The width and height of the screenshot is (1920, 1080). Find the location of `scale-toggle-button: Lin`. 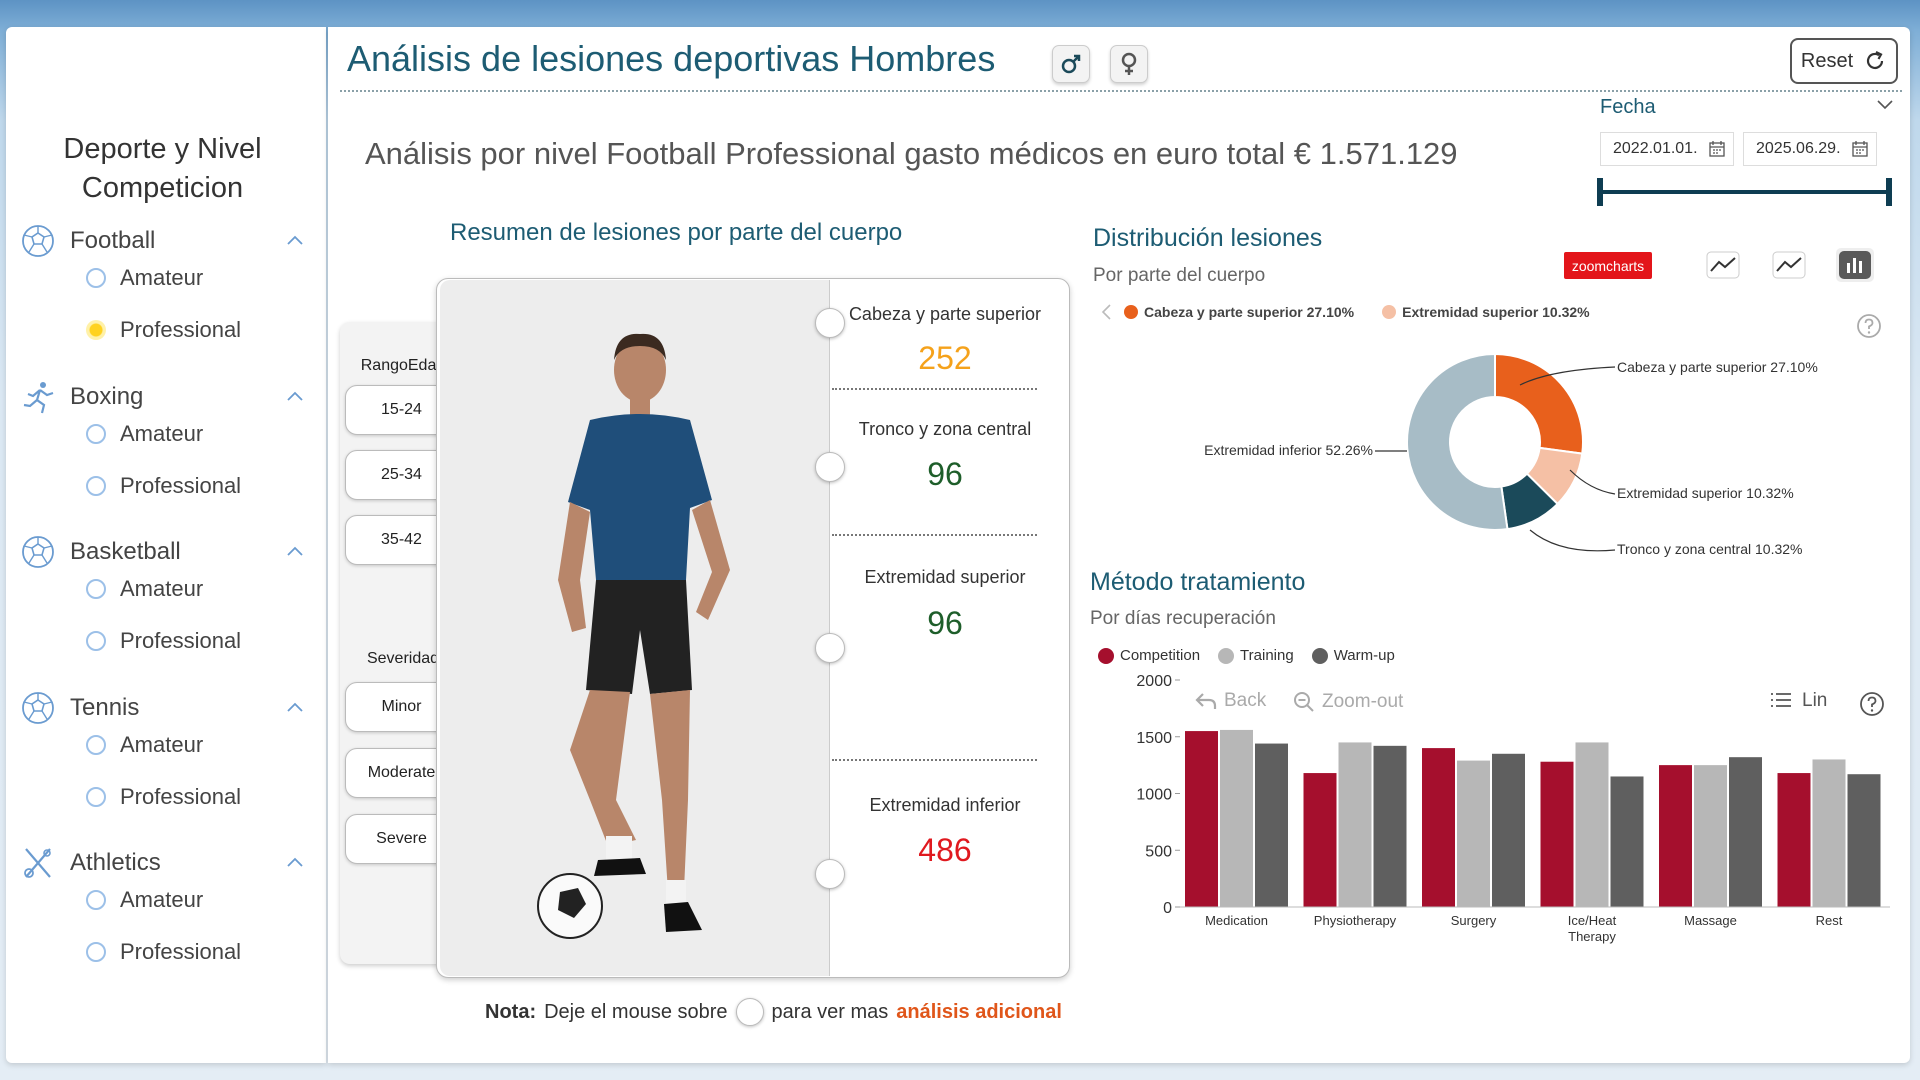

scale-toggle-button: Lin is located at coordinates (1798, 701).